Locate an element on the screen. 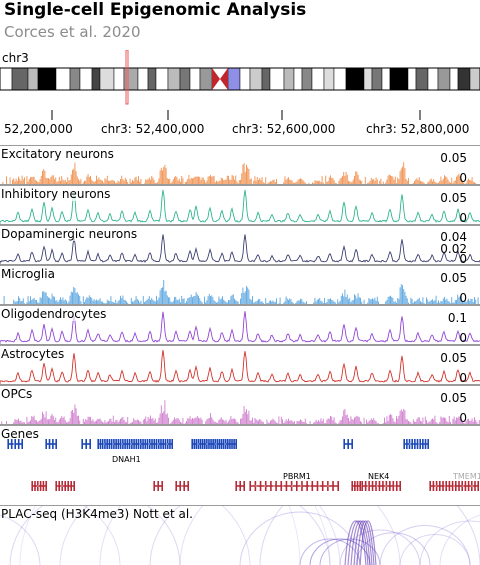 The width and height of the screenshot is (480, 565). genes-track: Genes DNAH1 PBRM1 NEK4 TMEM110 is located at coordinates (240, 465).